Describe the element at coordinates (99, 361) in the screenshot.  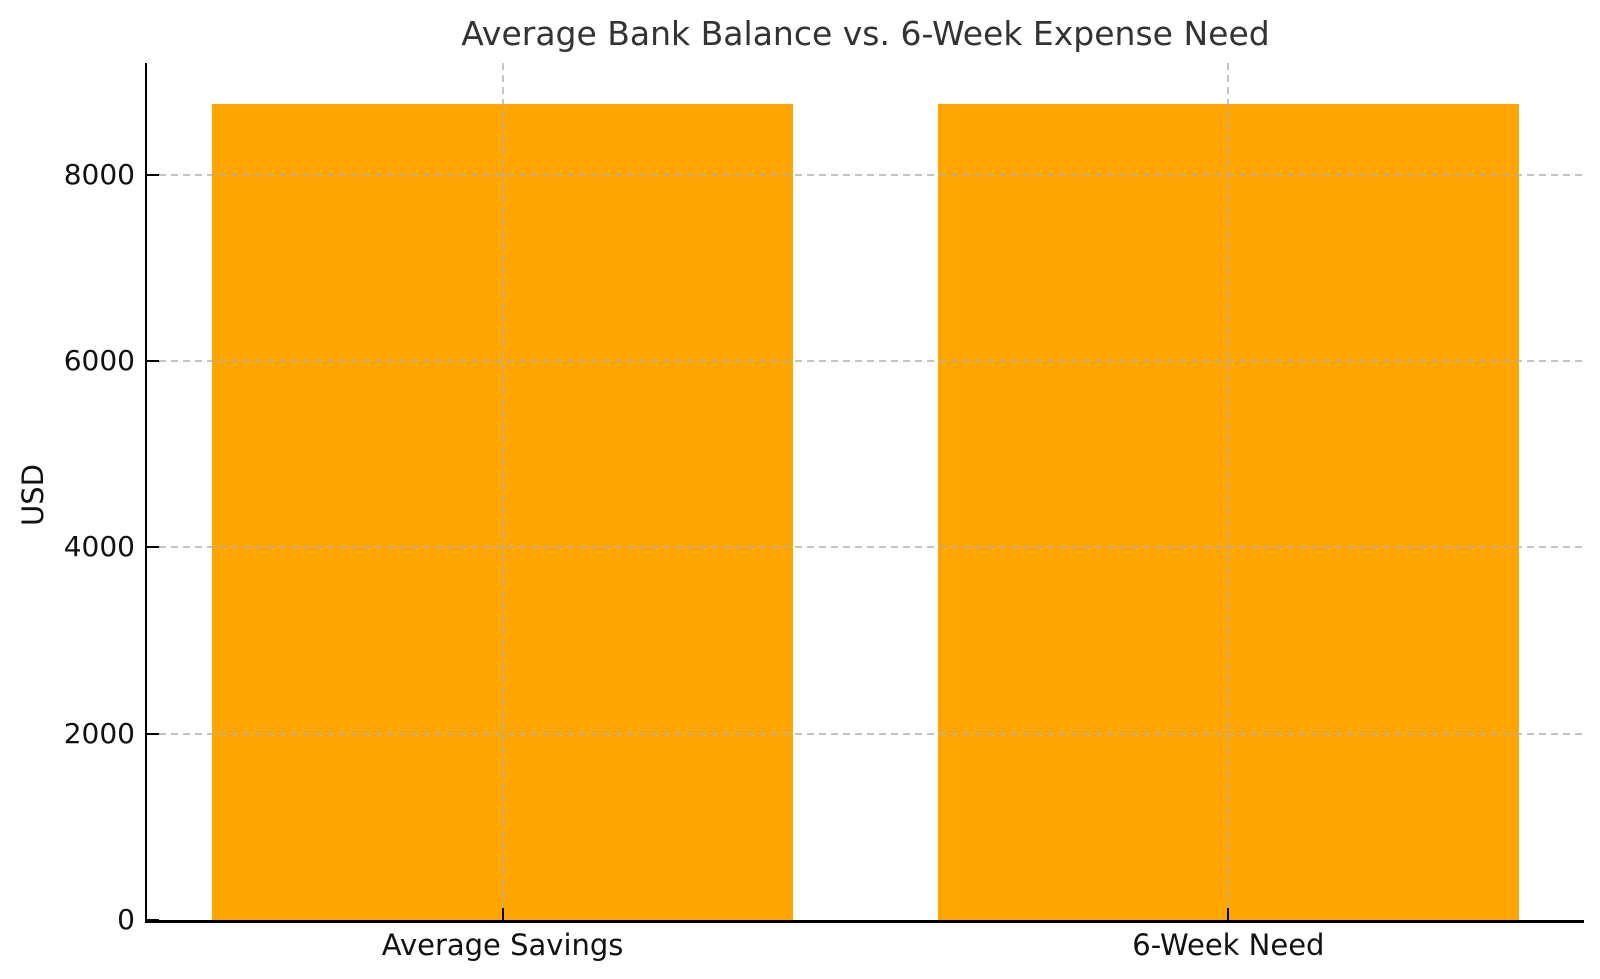
I see `y-tick-label-6000: 6000` at that location.